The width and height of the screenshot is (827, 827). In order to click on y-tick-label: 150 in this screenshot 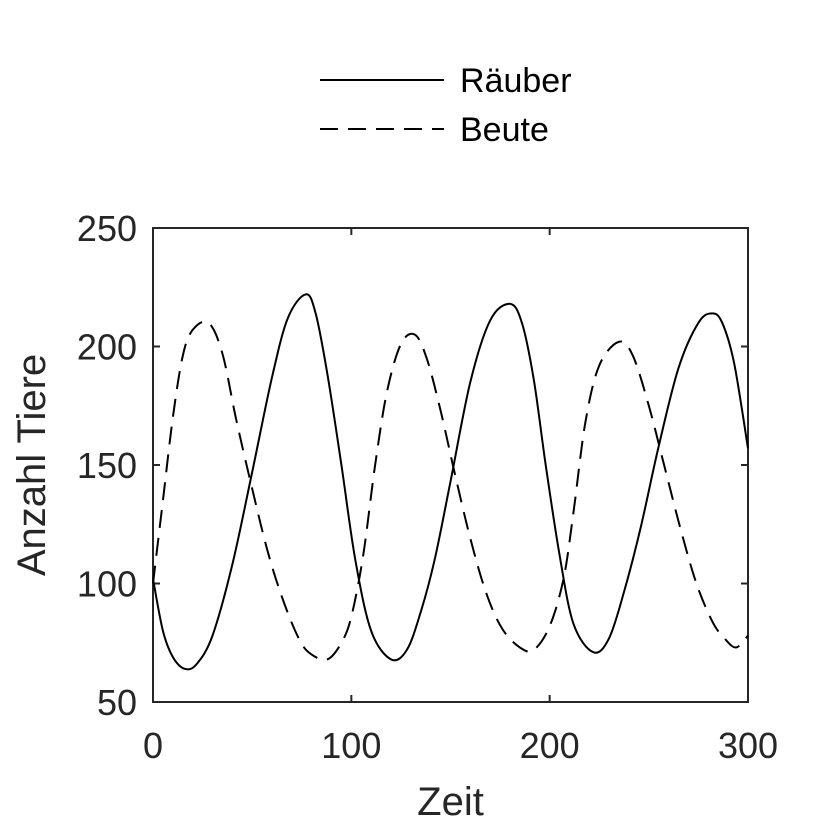, I will do `click(107, 465)`.